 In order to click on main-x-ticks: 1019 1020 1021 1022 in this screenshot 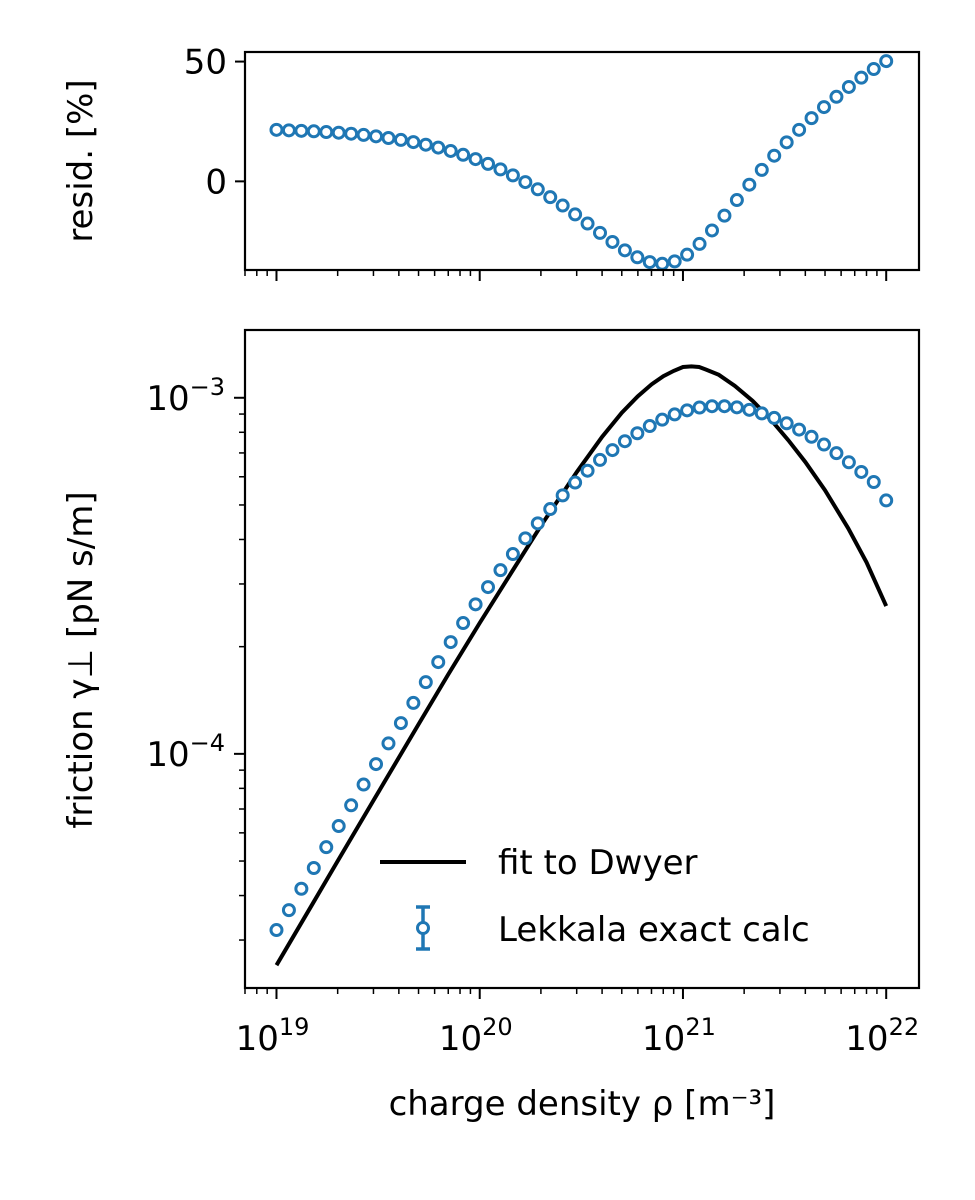, I will do `click(577, 1023)`.